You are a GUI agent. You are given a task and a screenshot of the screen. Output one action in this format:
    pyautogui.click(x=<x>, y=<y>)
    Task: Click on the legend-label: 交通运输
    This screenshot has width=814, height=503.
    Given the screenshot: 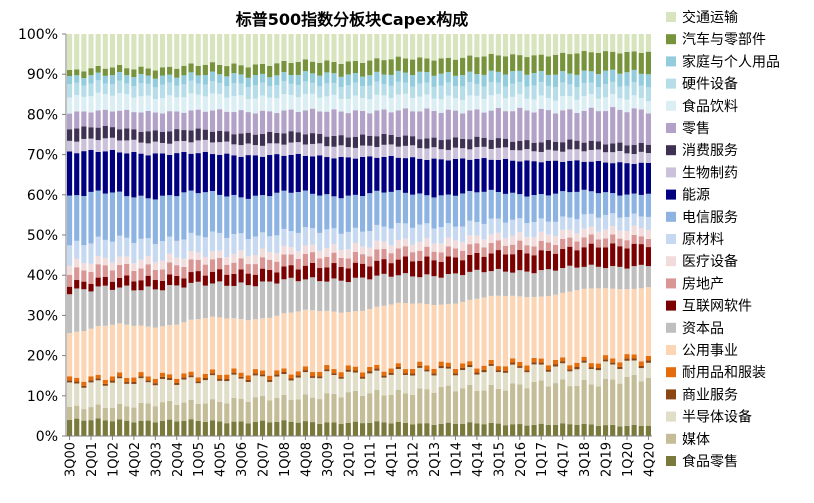 What is the action you would take?
    pyautogui.click(x=710, y=17)
    